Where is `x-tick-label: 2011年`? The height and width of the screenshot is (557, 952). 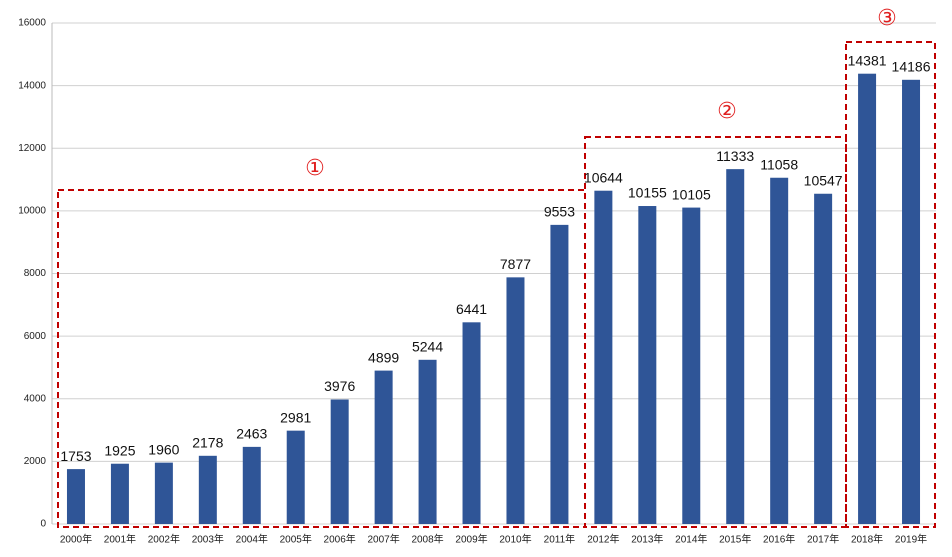
x-tick-label: 2011年 is located at coordinates (560, 539).